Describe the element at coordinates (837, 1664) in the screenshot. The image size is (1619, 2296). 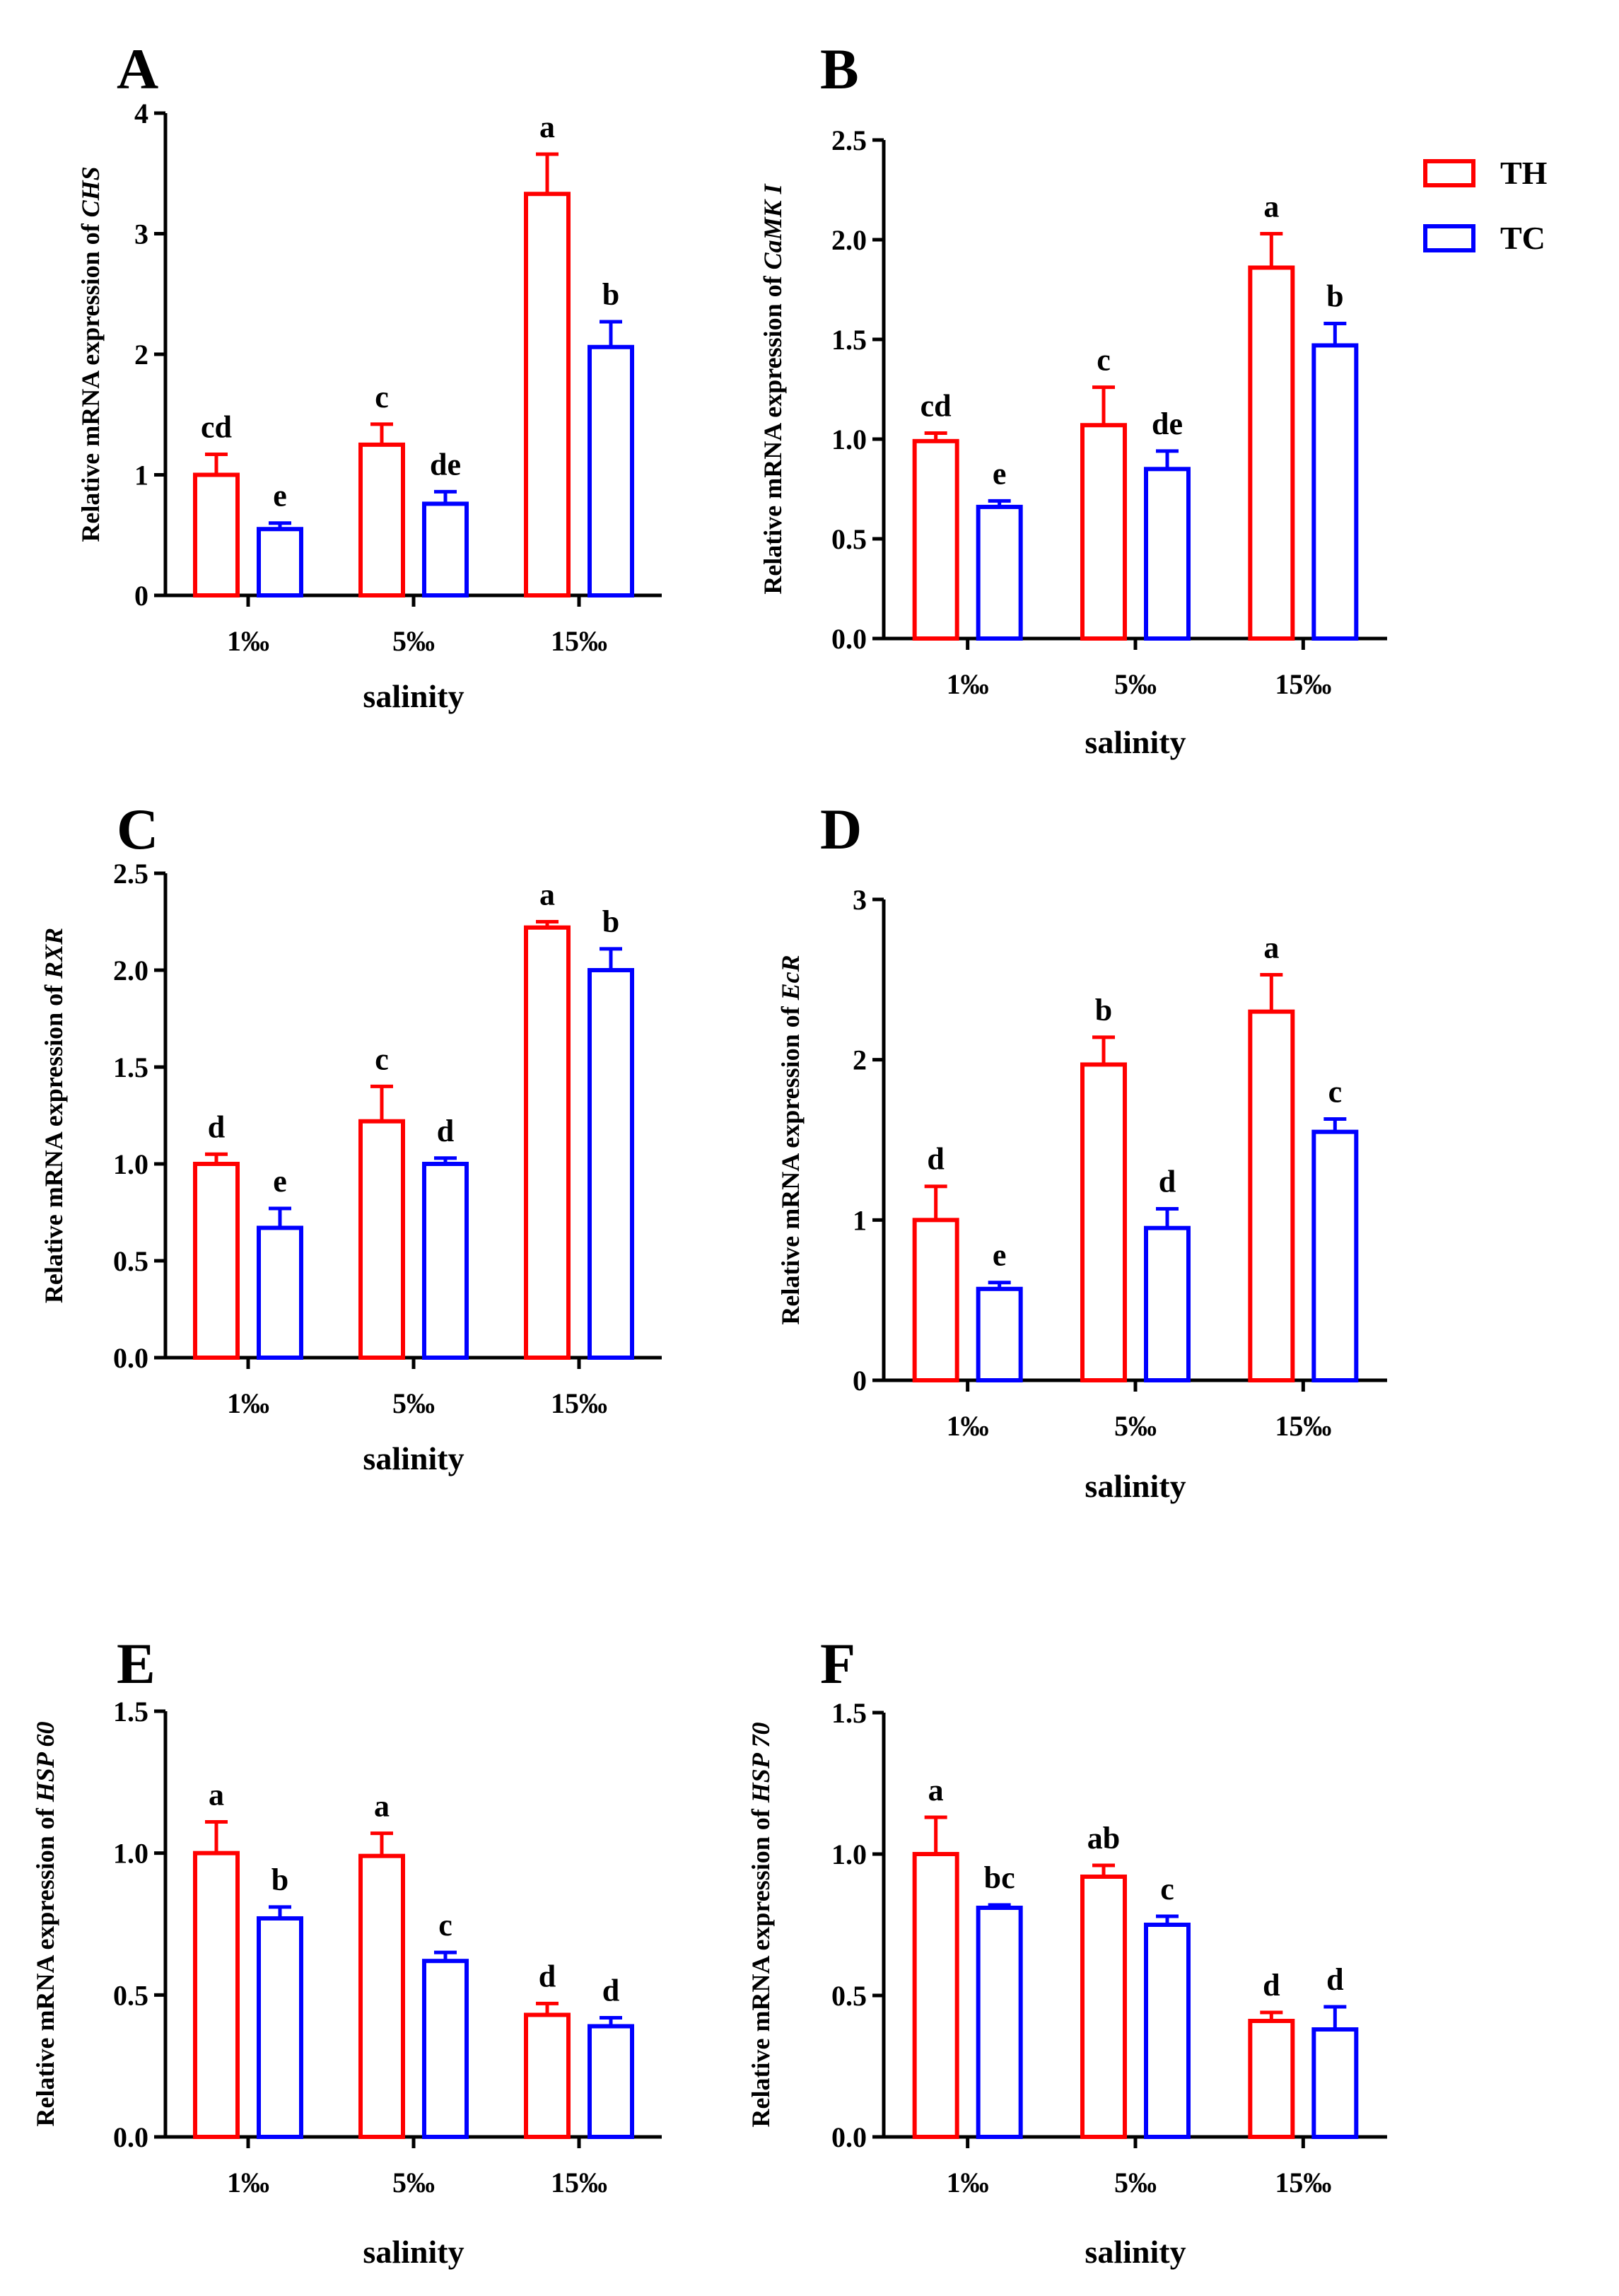
I see `panel-f-letter: F` at that location.